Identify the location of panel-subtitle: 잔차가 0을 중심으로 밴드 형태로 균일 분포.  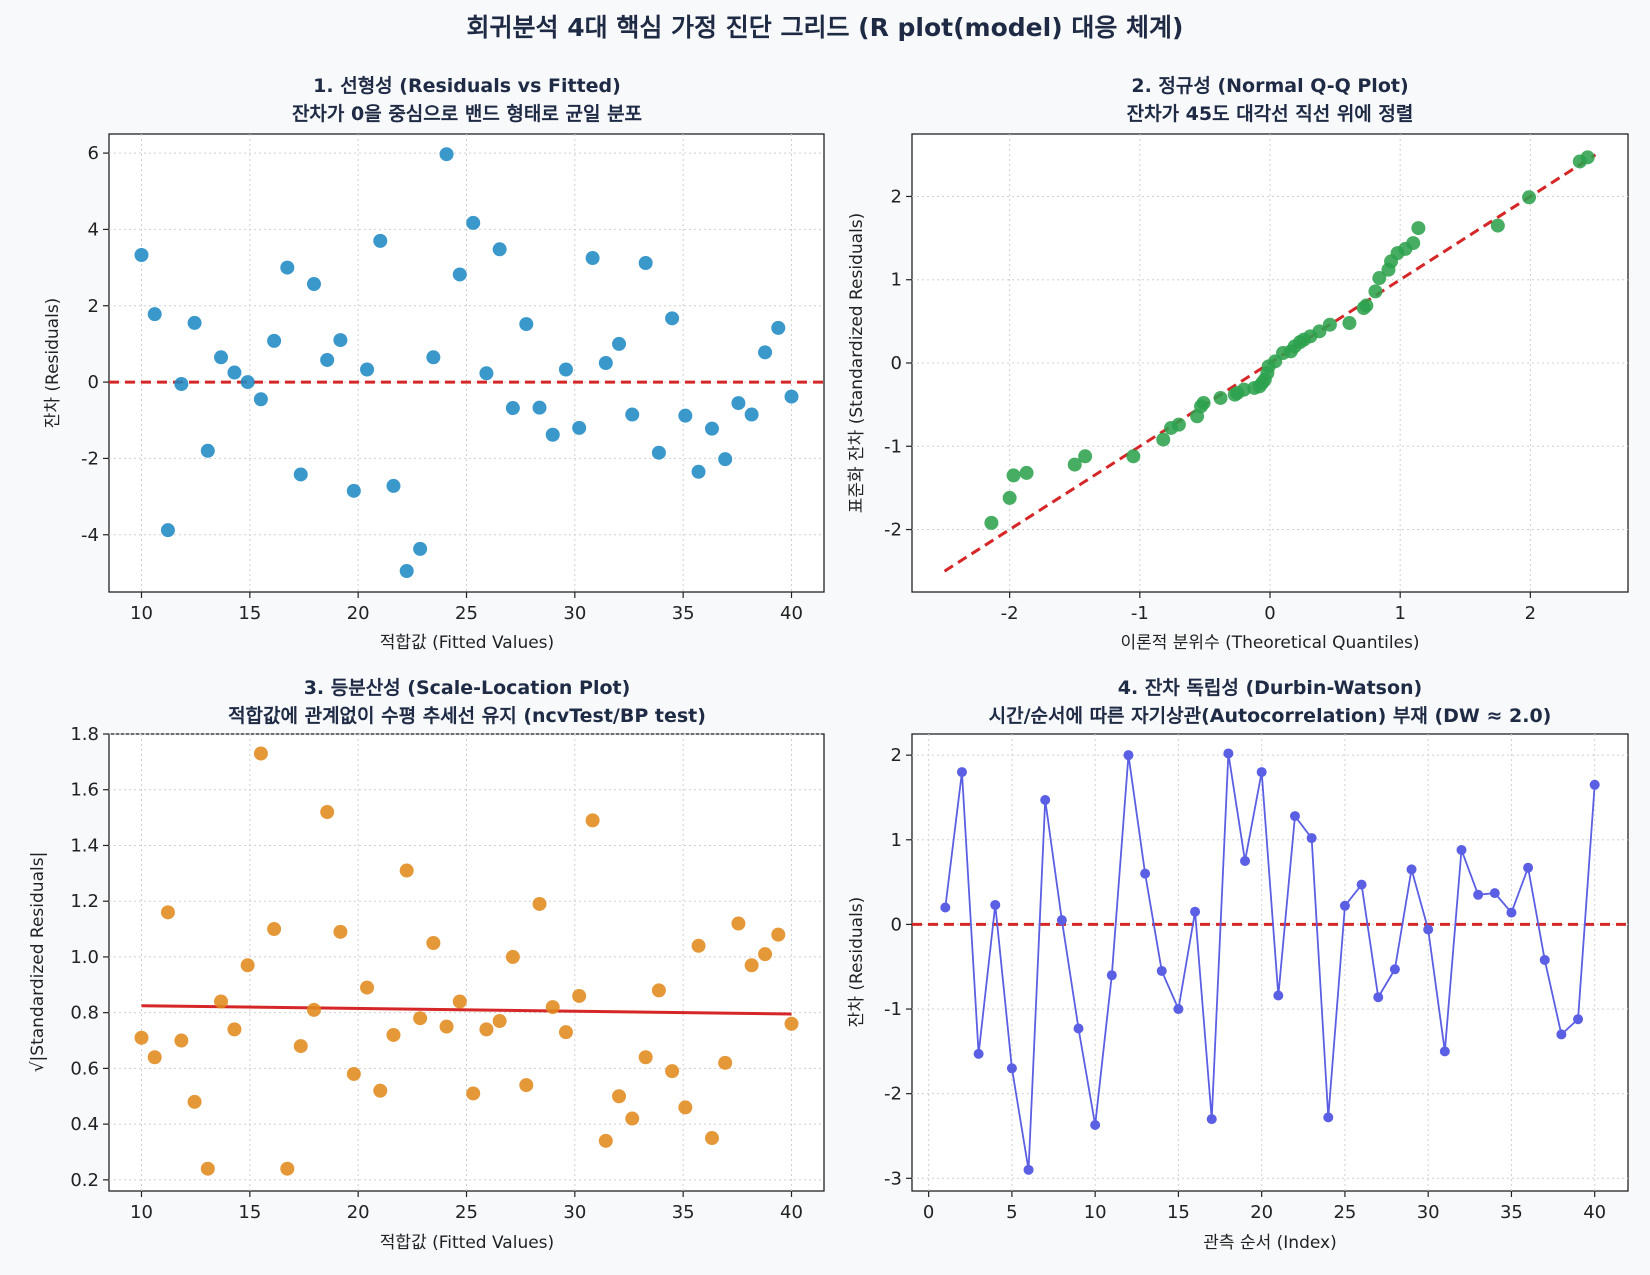
(467, 114).